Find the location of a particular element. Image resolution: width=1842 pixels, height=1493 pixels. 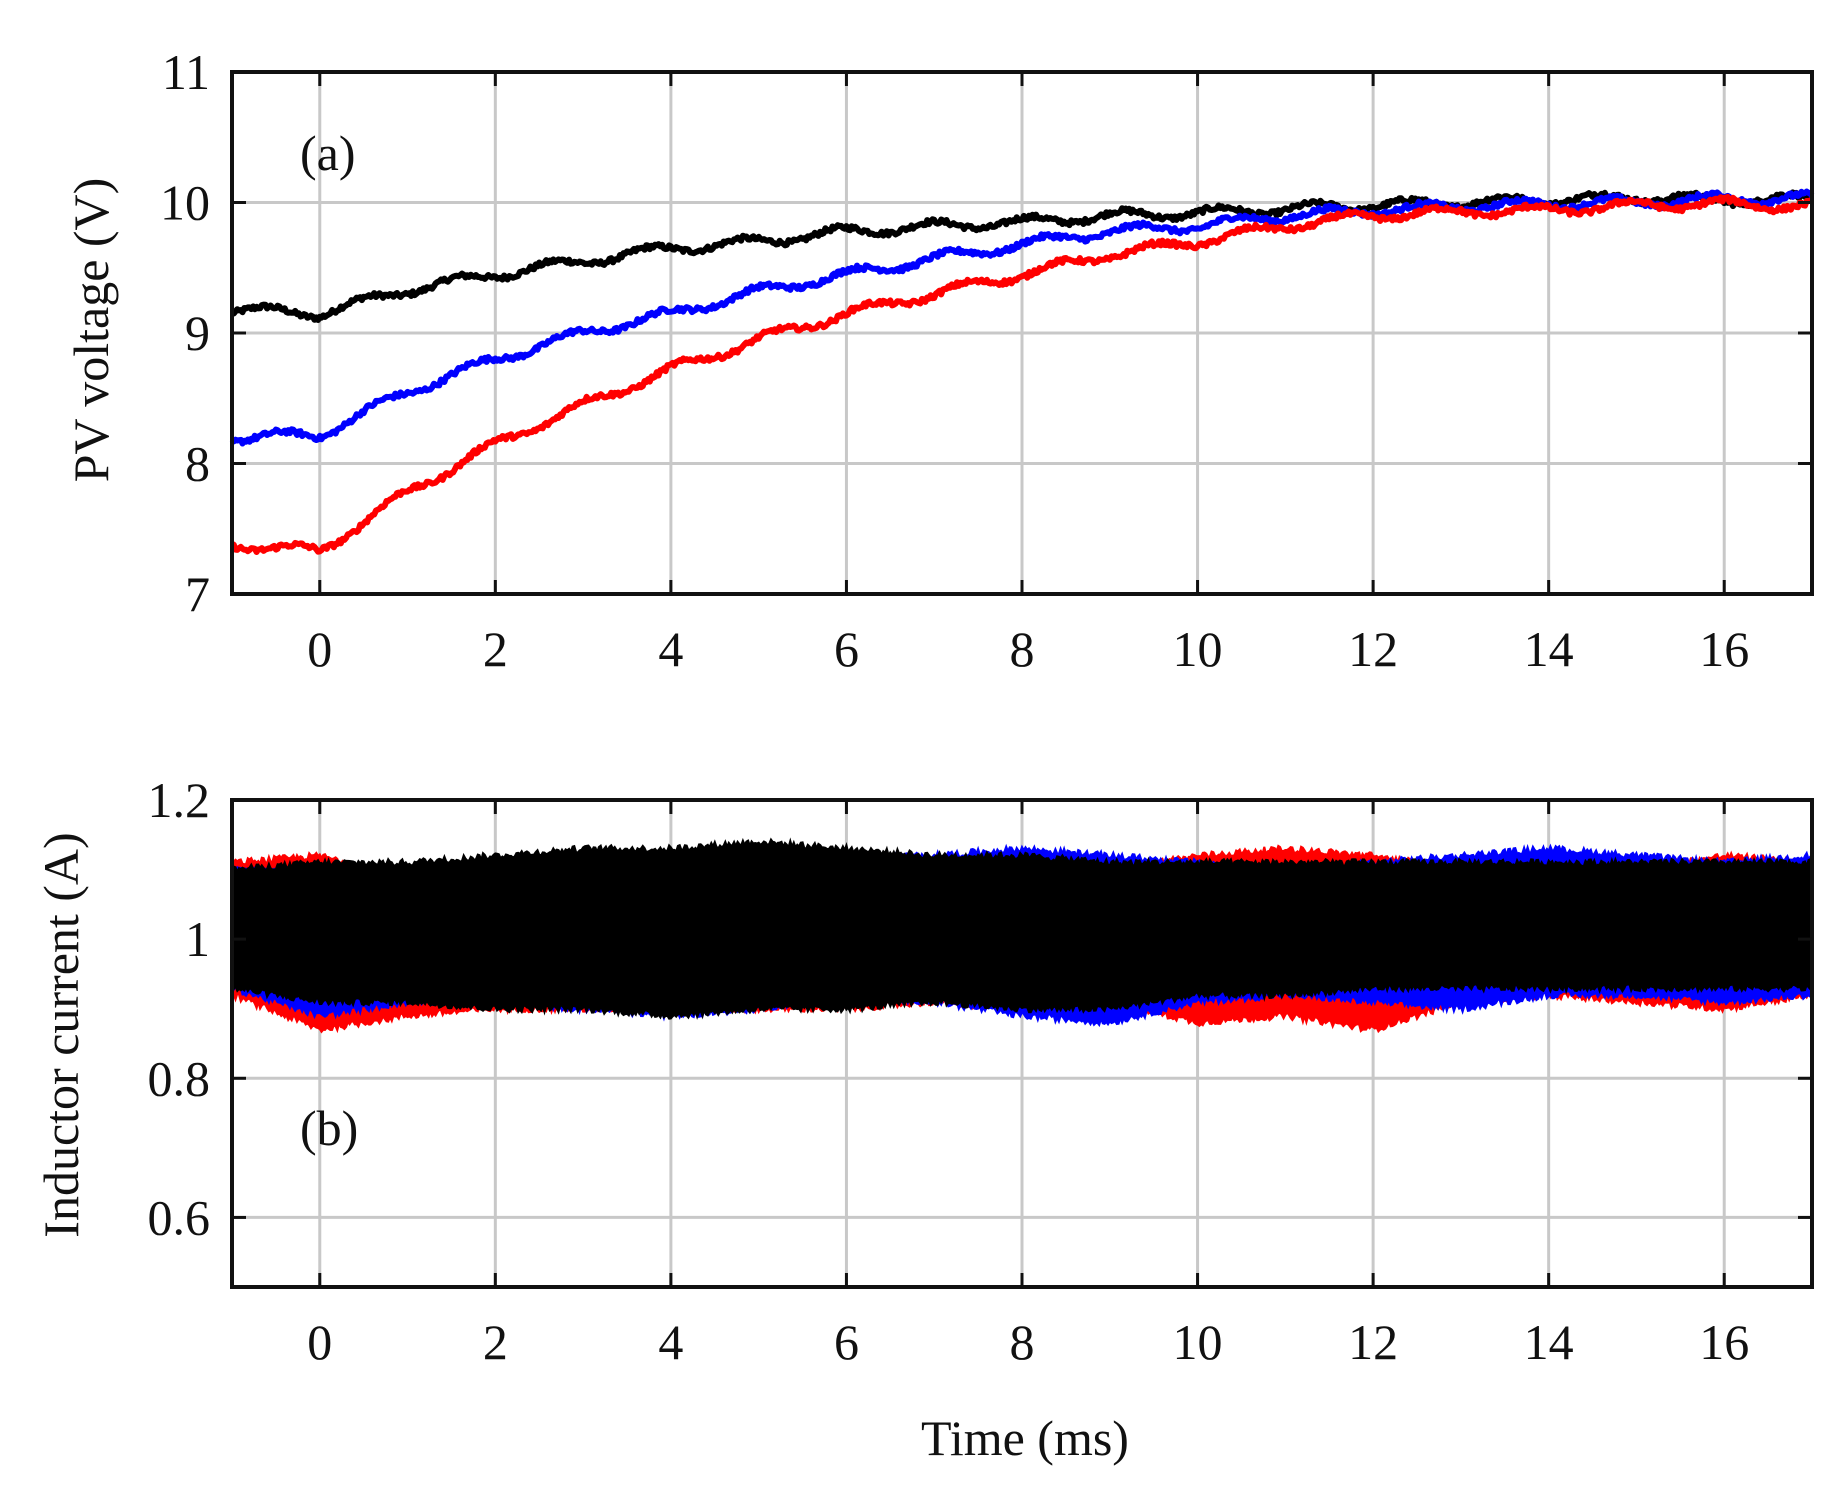

panel-b-series is located at coordinates (1022, 935).